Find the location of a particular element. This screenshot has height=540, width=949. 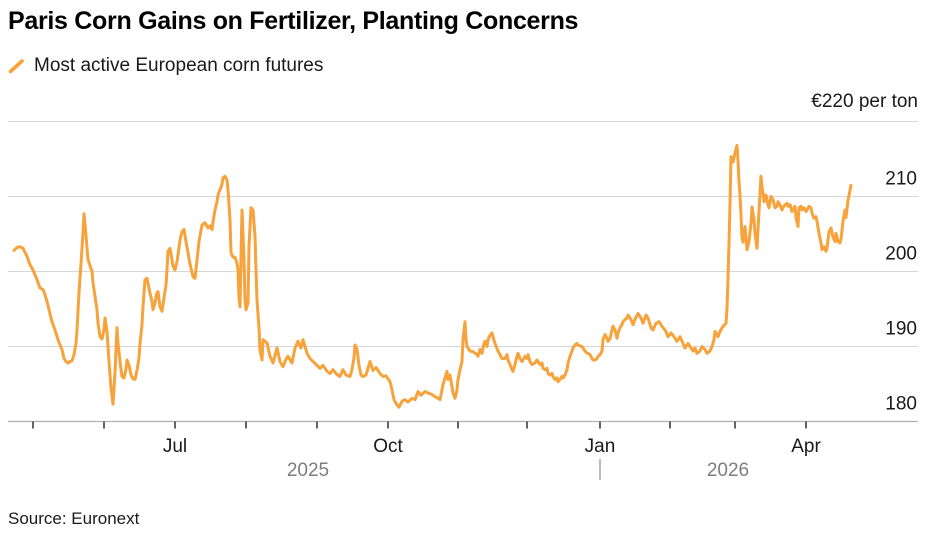

y-axis-label: 200 is located at coordinates (901, 254).